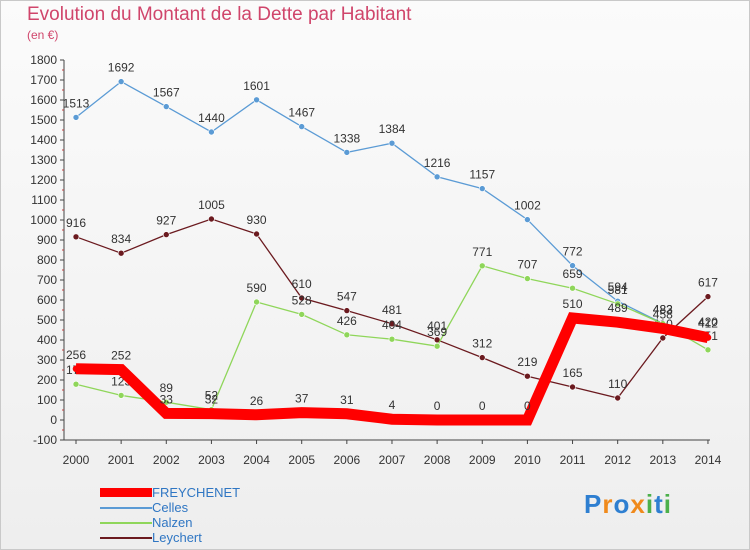 This screenshot has width=750, height=550. I want to click on x-tick-label: 2011, so click(573, 460).